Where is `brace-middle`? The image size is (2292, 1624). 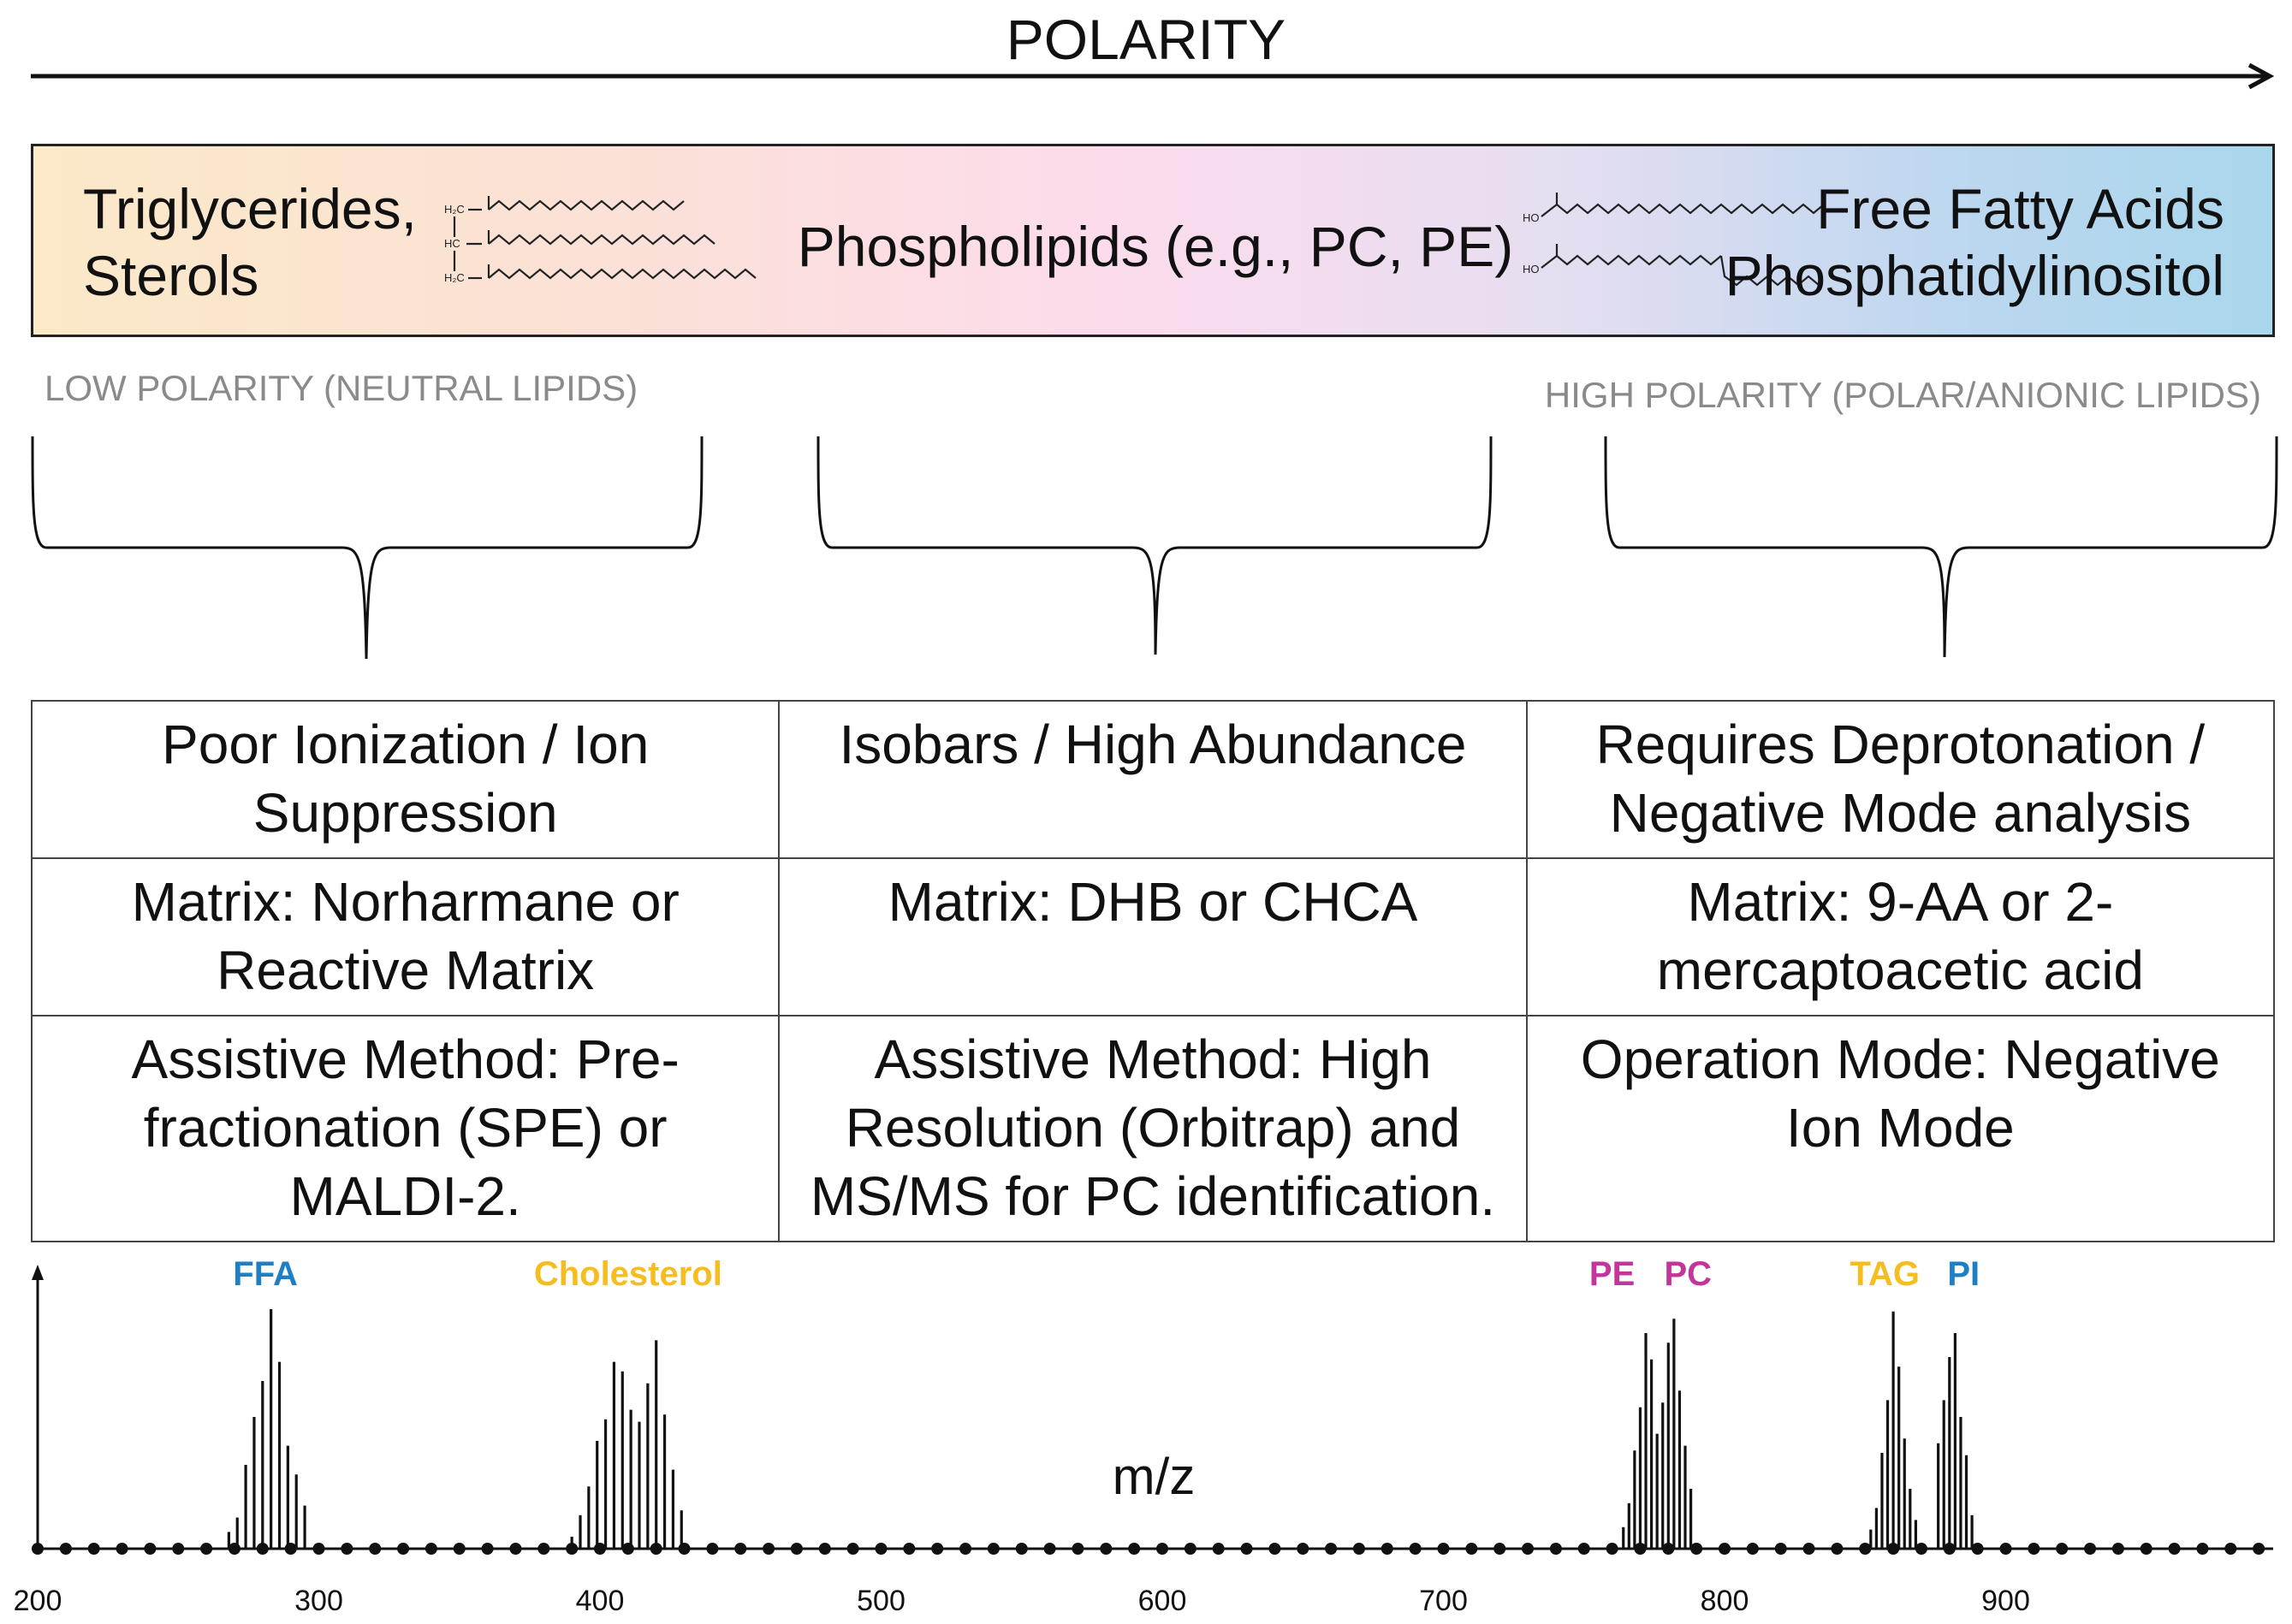
brace-middle is located at coordinates (1155, 545).